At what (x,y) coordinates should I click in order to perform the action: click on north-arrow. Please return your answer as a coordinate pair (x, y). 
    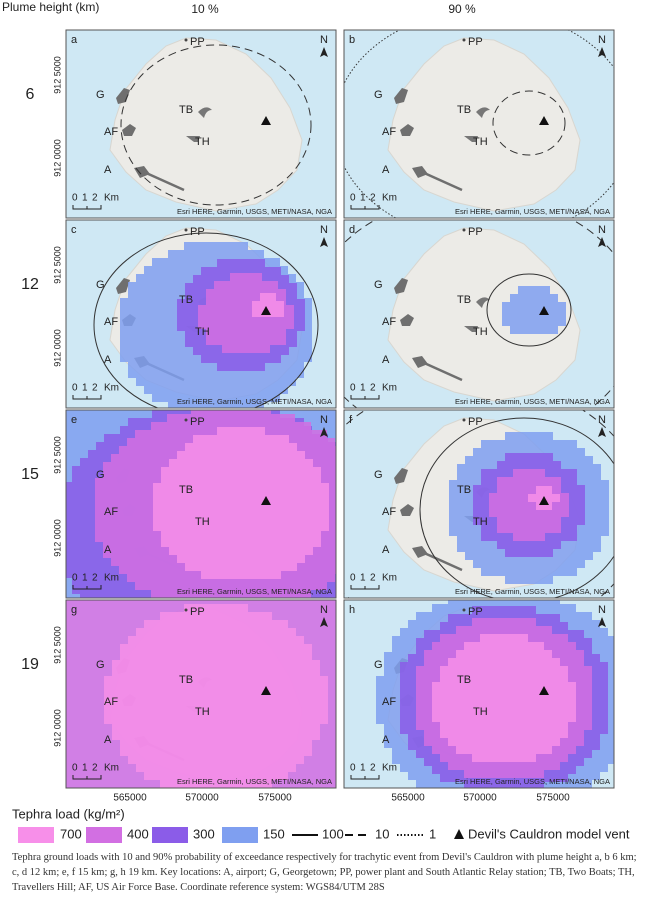
    Looking at the image, I should click on (602, 432).